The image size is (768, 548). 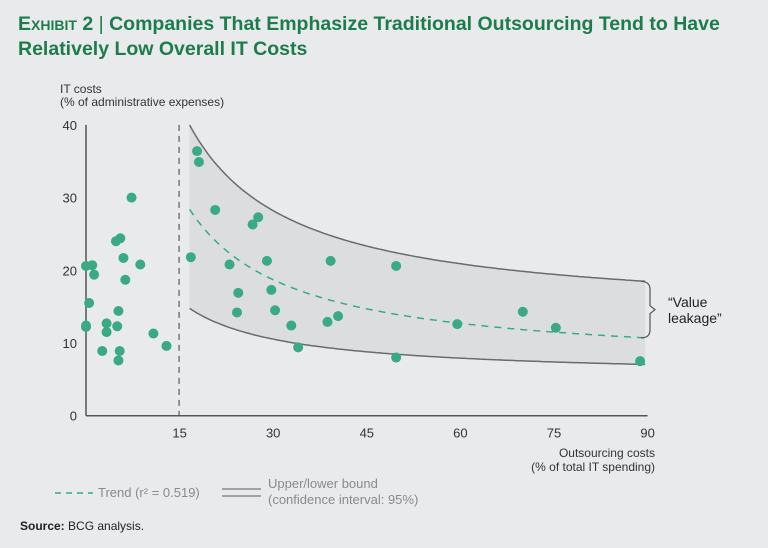 What do you see at coordinates (142, 102) in the screenshot?
I see `y-axis-label: (% of administrative expenses)` at bounding box center [142, 102].